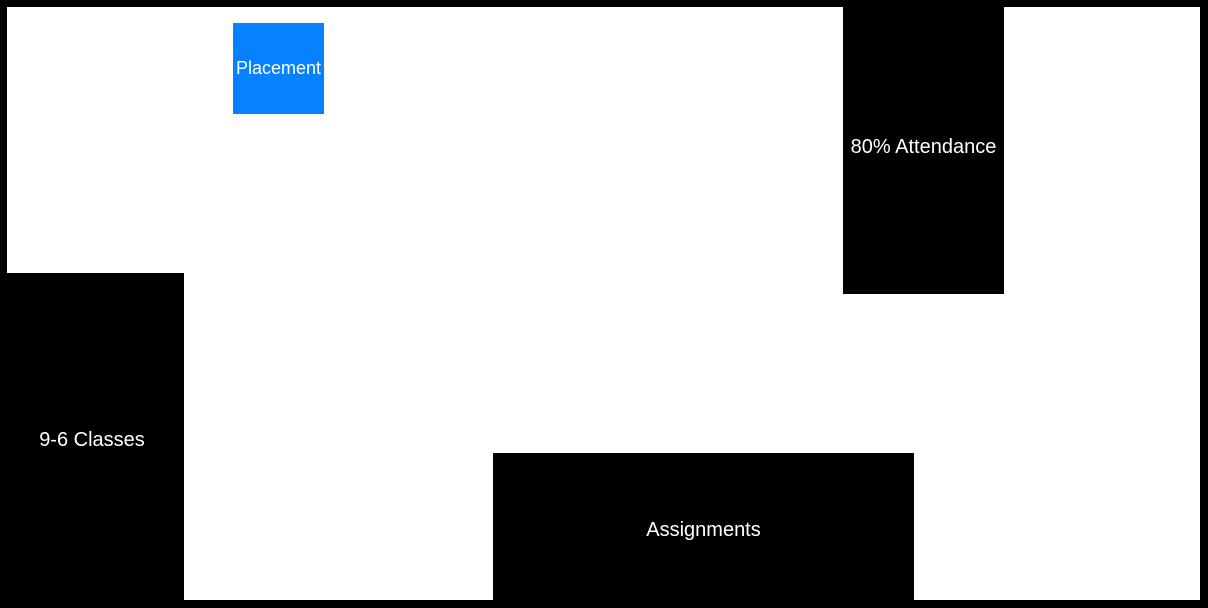  I want to click on attendance-block: 80% Attendance, so click(923, 147).